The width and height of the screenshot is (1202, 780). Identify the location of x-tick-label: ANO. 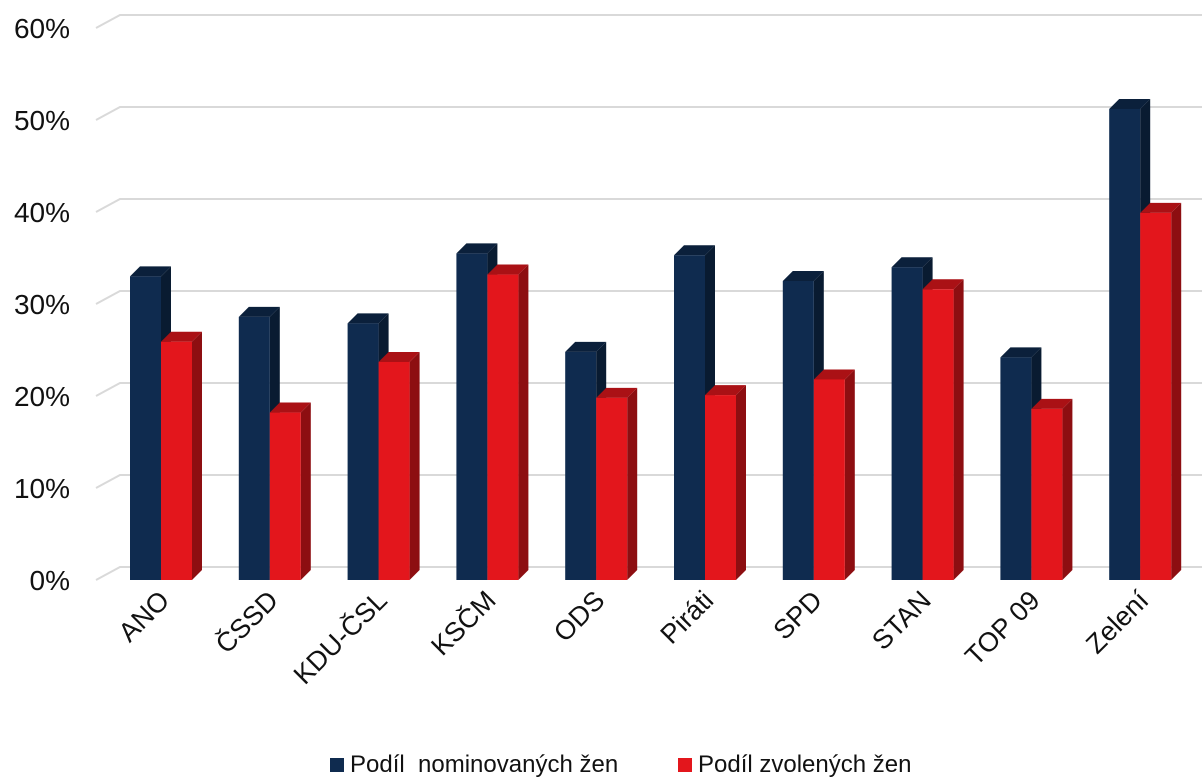
(144, 616).